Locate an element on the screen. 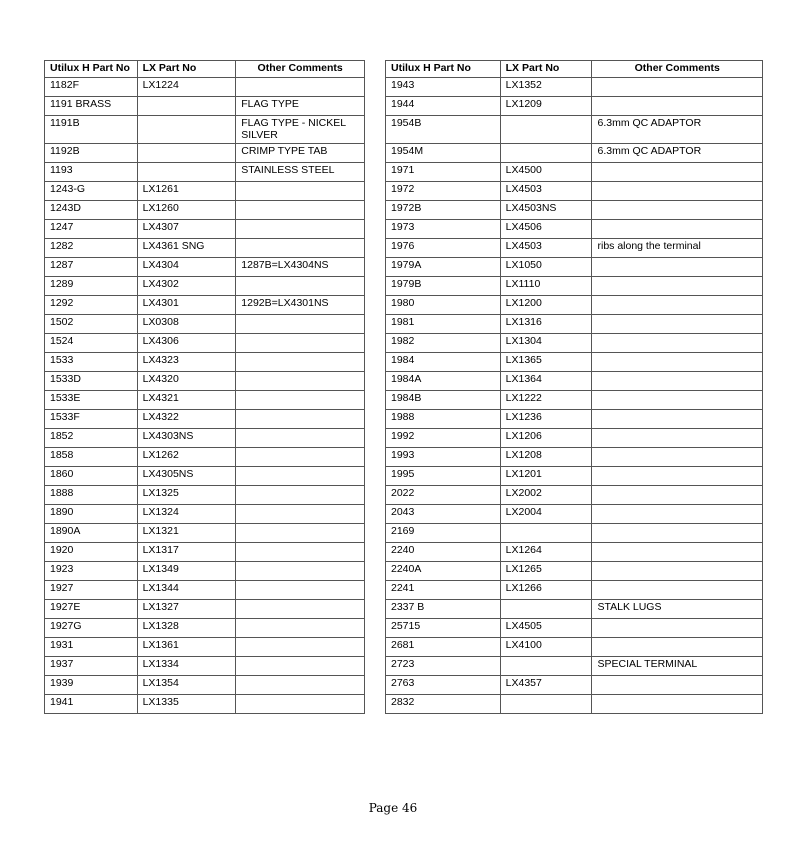 This screenshot has height=849, width=786. table-row: 1984A LX1364 is located at coordinates (574, 381).